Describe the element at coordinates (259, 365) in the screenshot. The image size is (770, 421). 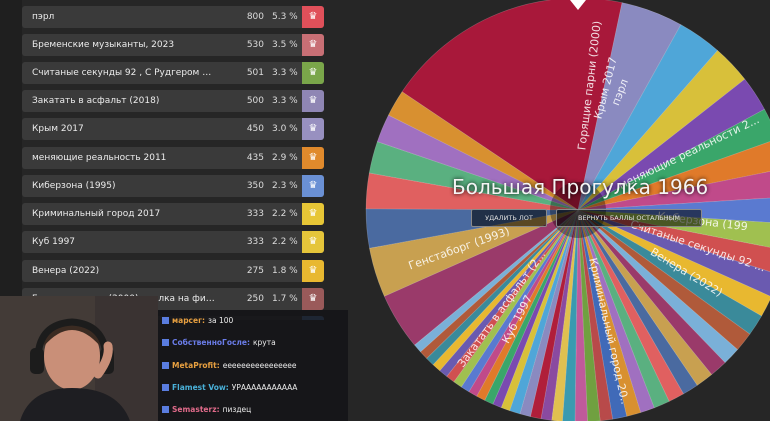
I see `chat-text: ееееееееееееееее` at that location.